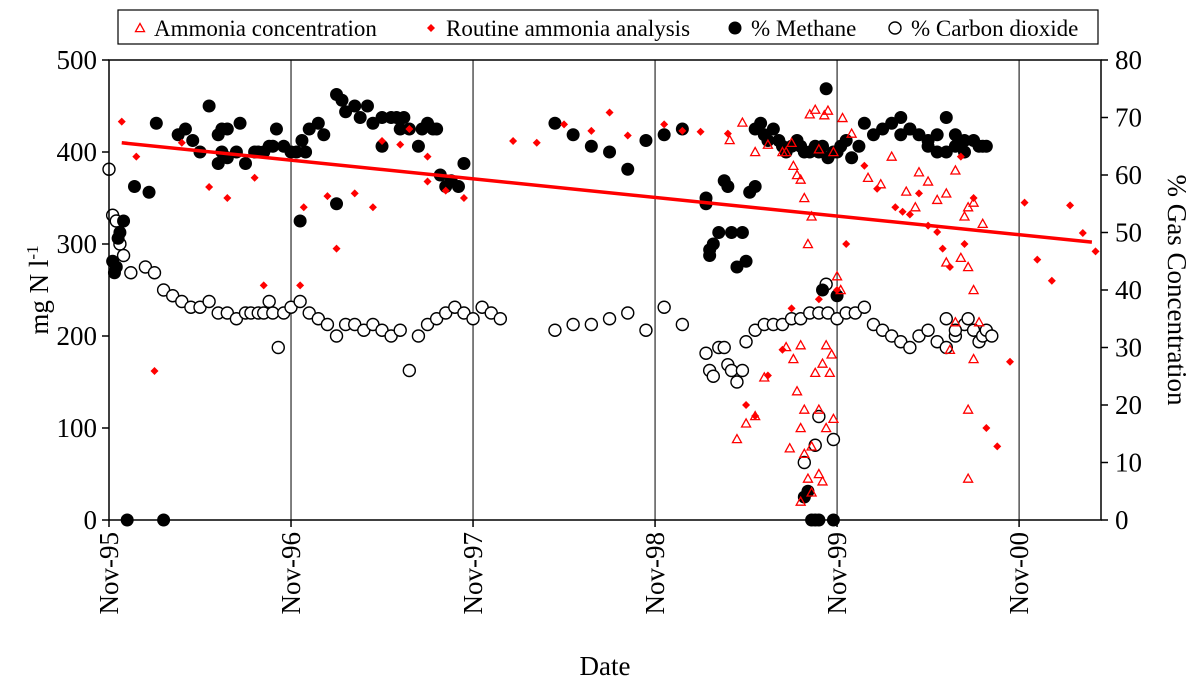 Image resolution: width=1201 pixels, height=684 pixels. I want to click on legend-label: Ammonia concentration, so click(265, 28).